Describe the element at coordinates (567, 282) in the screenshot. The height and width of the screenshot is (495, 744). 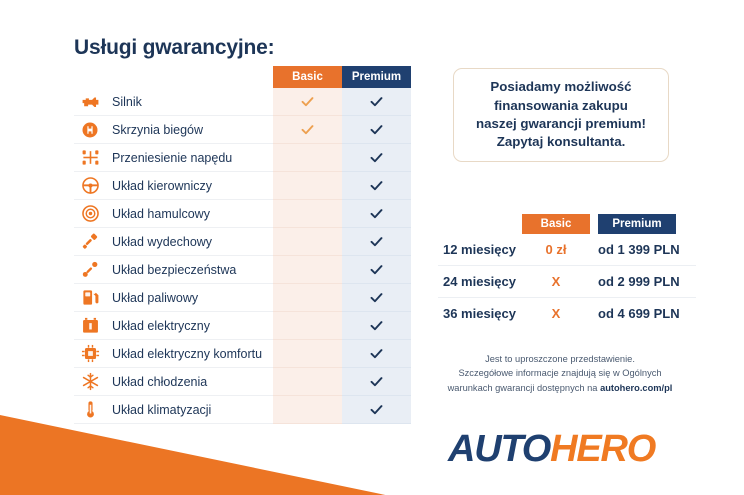
I see `pricing-row: 24 miesięcy X od 2 999 PLN` at that location.